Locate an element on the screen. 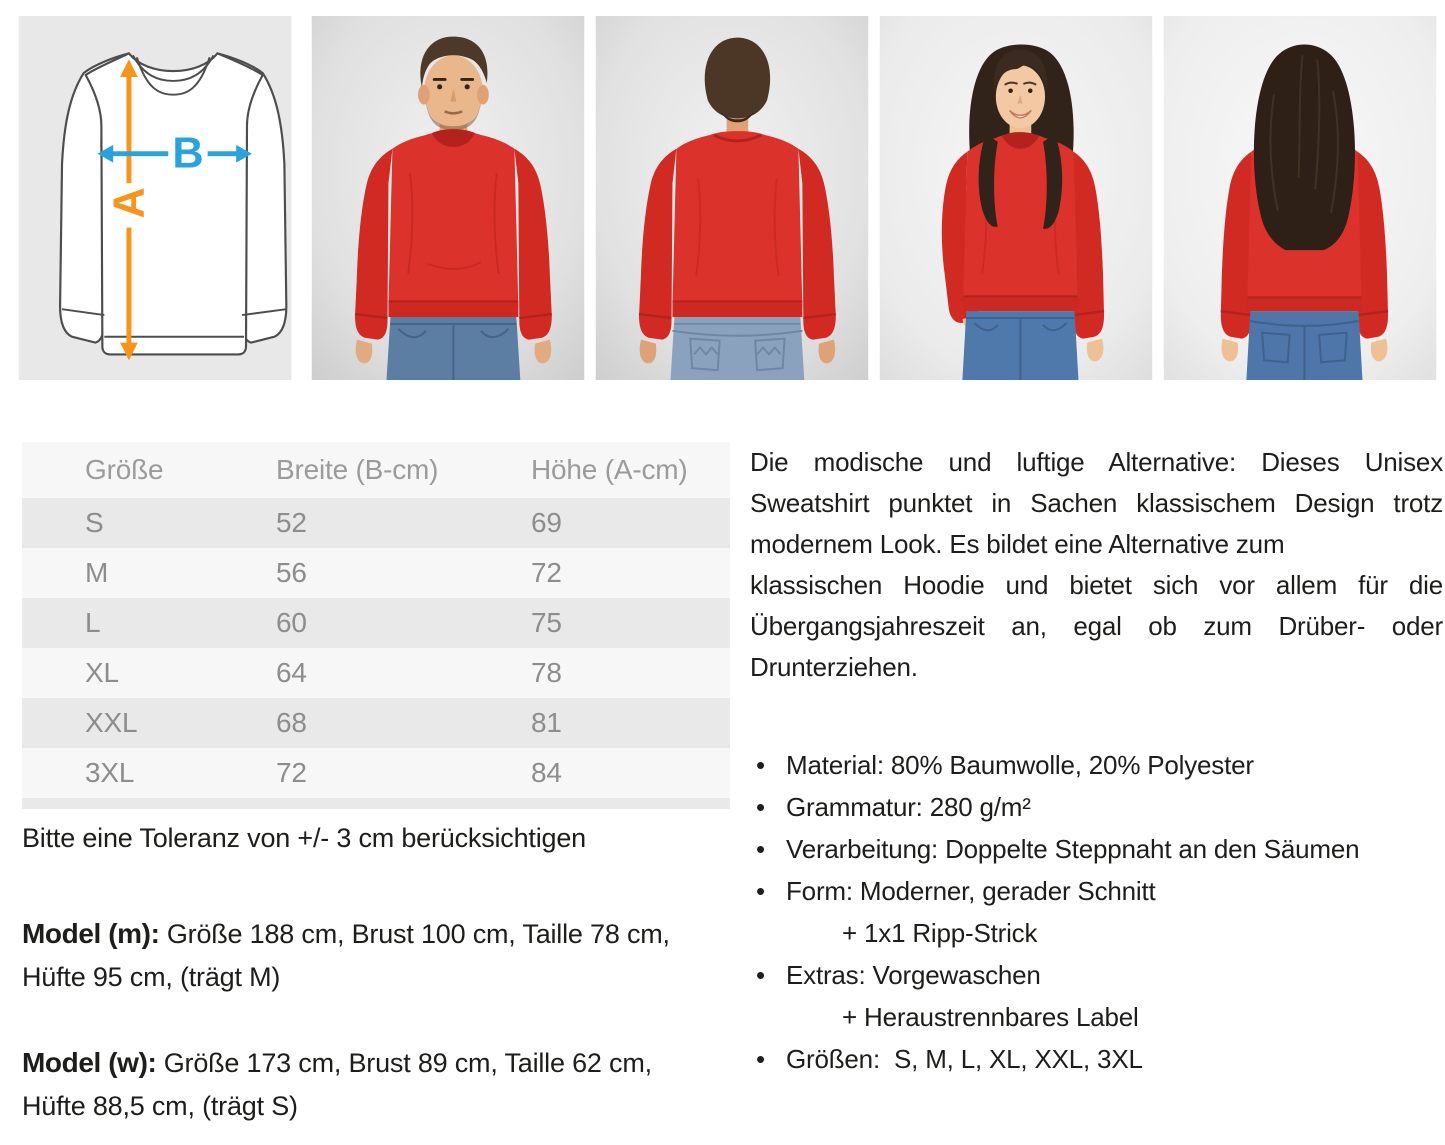 The width and height of the screenshot is (1445, 1145). column-header-hoehe: Höhe (A-cm) is located at coordinates (609, 469).